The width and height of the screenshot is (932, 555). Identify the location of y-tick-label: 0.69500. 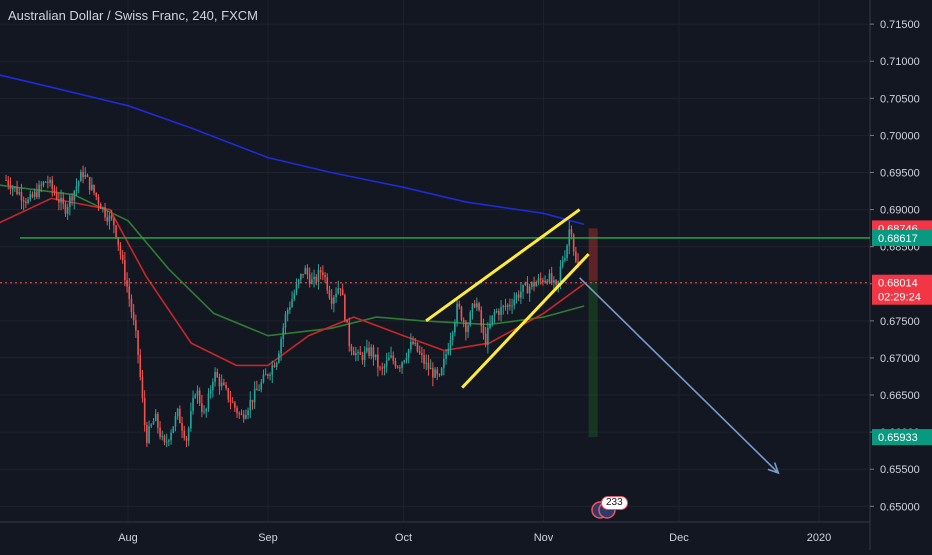
(900, 173).